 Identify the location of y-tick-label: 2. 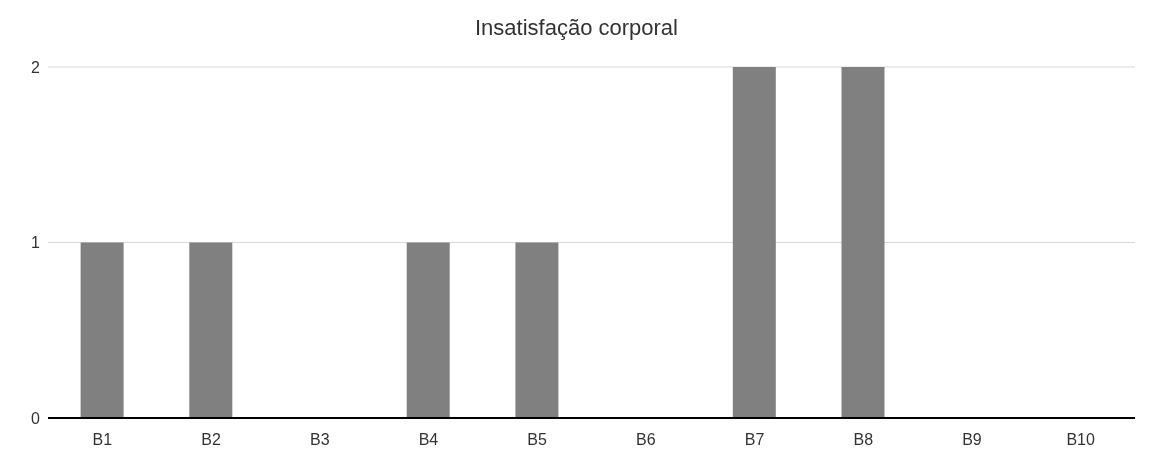
(36, 67).